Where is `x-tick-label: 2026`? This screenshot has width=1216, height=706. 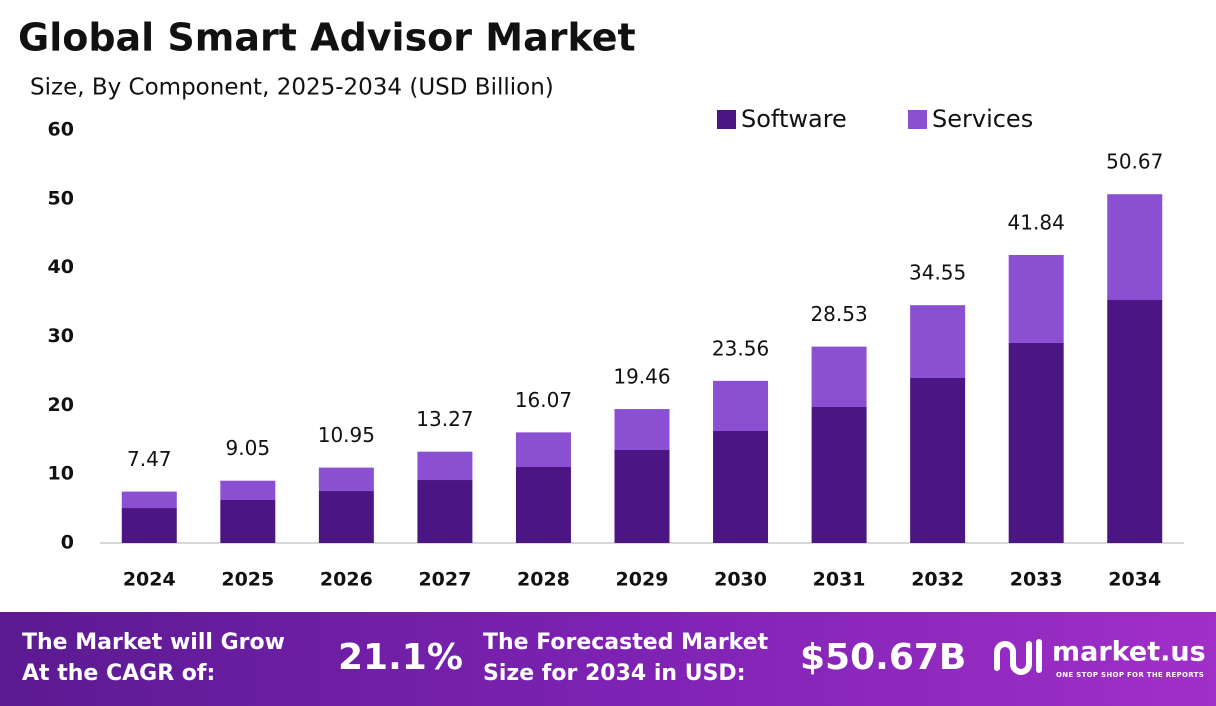
x-tick-label: 2026 is located at coordinates (346, 580).